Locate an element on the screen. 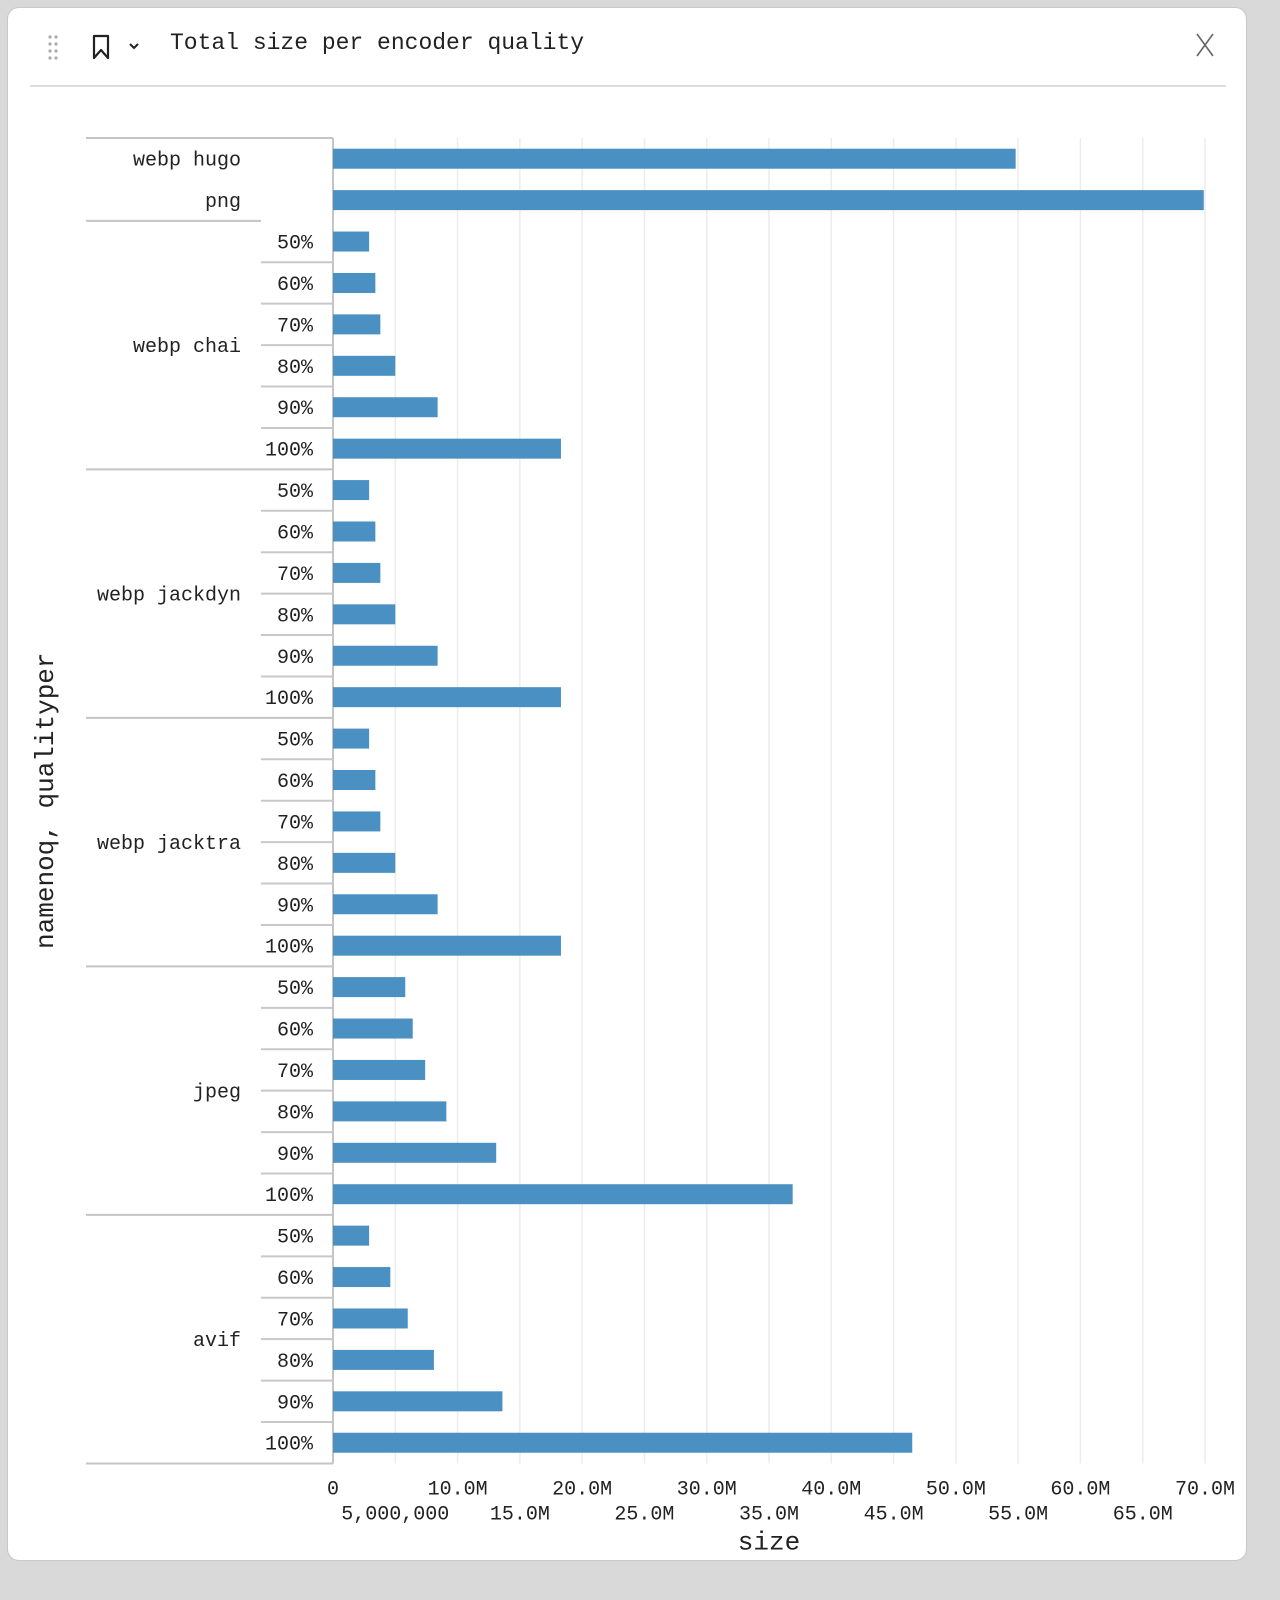 The height and width of the screenshot is (1600, 1280). group-label: jpeg is located at coordinates (217, 1093).